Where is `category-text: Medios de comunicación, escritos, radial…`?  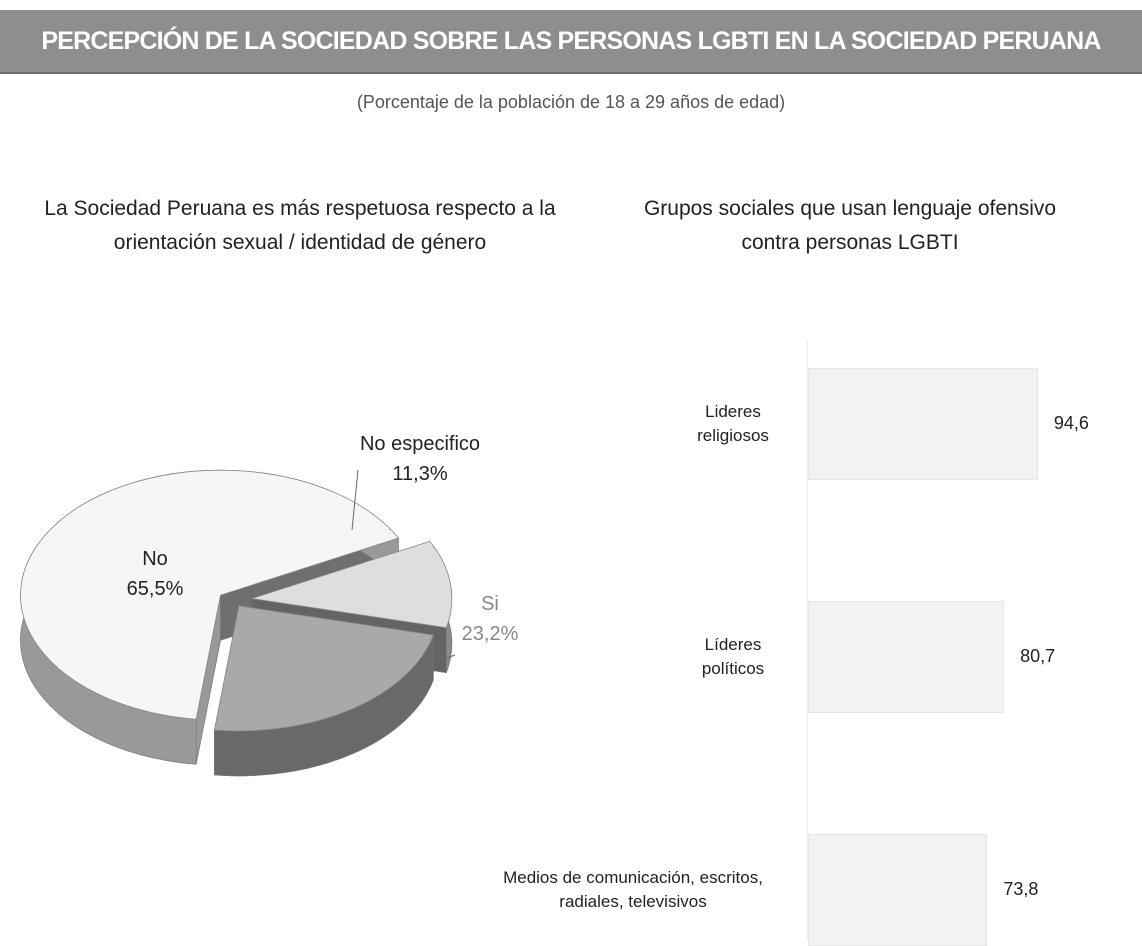 category-text: Medios de comunicación, escritos, radial… is located at coordinates (633, 889).